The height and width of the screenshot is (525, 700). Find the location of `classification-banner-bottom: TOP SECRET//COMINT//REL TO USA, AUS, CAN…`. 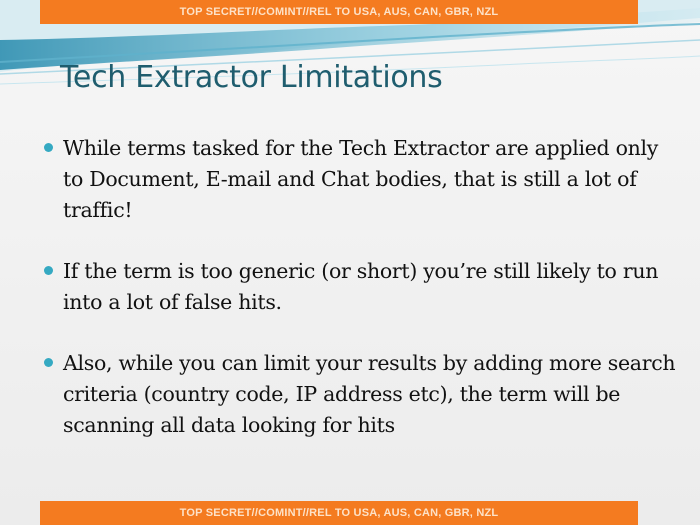

classification-banner-bottom: TOP SECRET//COMINT//REL TO USA, AUS, CAN… is located at coordinates (339, 513).